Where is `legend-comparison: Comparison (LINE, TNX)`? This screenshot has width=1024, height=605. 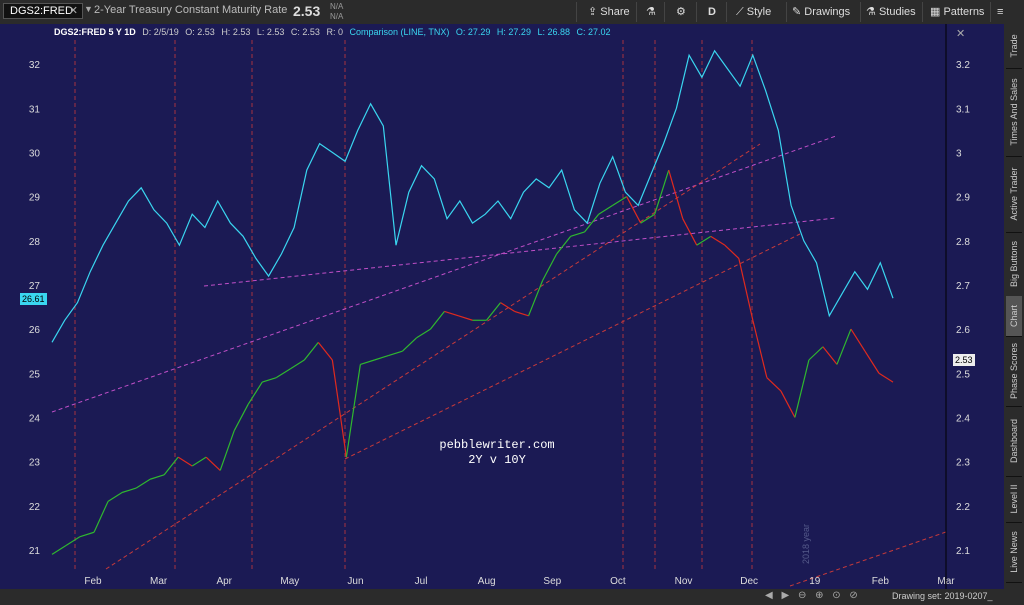
legend-comparison: Comparison (LINE, TNX) is located at coordinates (399, 32).